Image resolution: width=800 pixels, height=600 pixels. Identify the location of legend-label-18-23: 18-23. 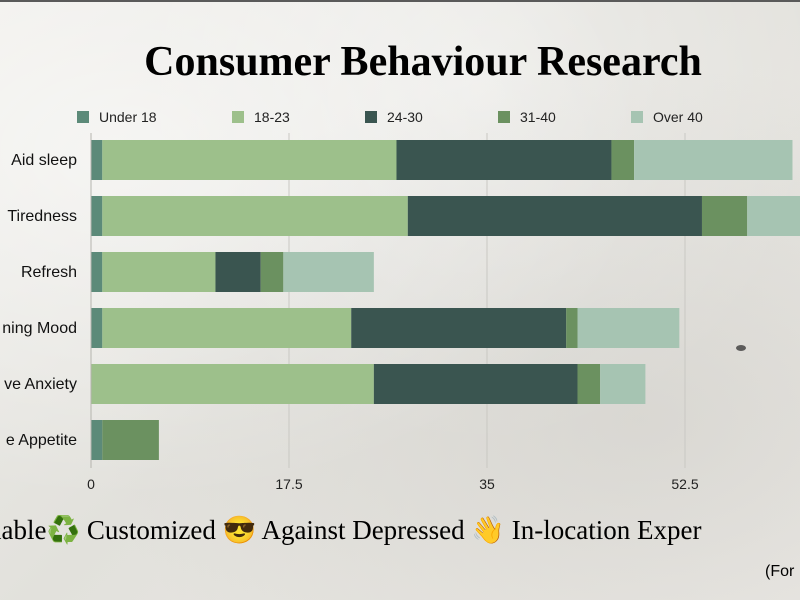
(272, 117).